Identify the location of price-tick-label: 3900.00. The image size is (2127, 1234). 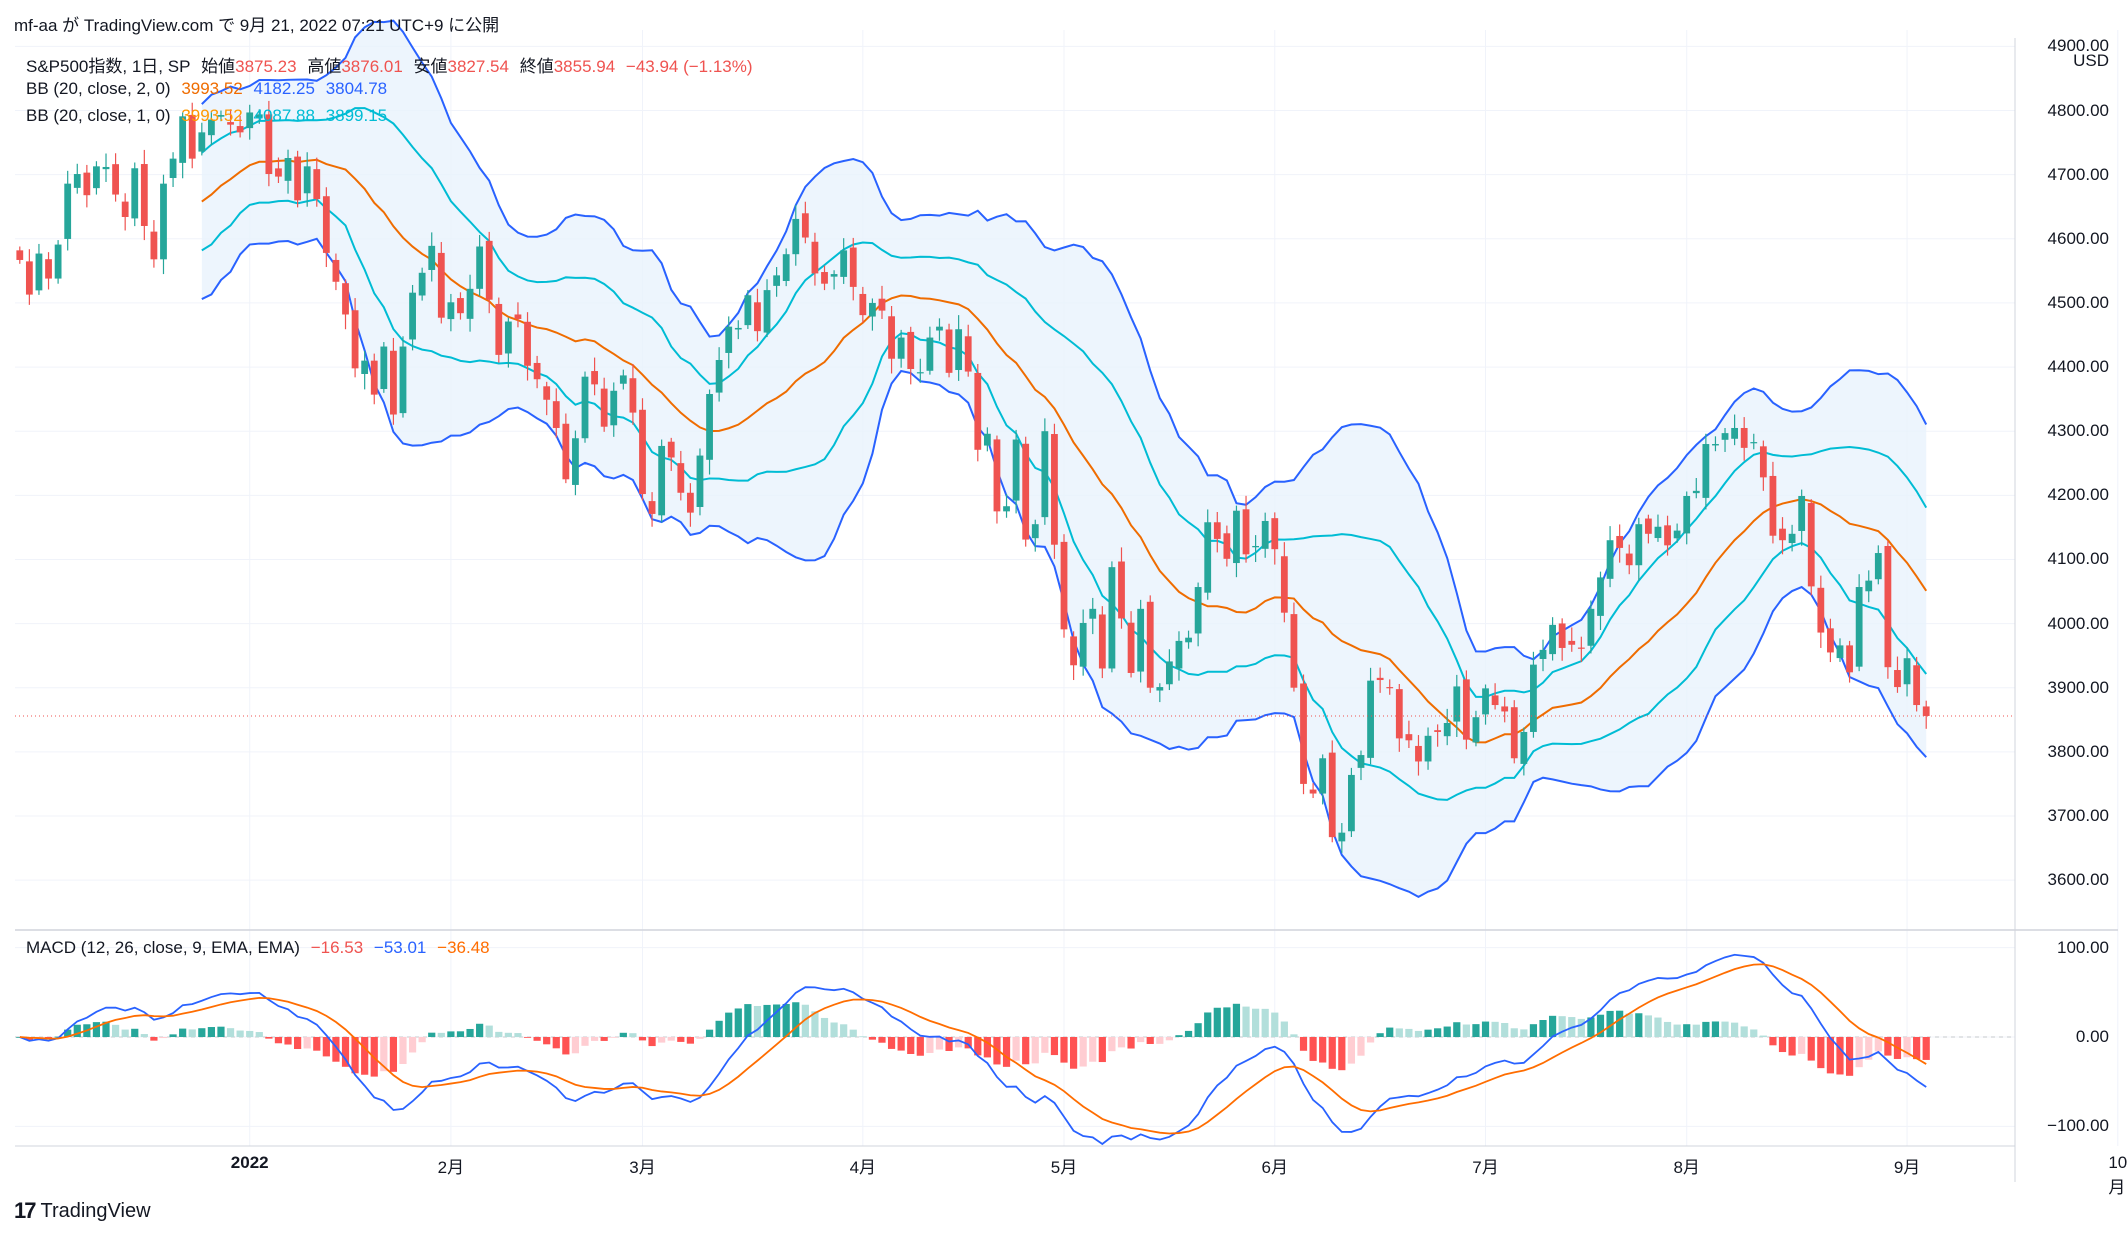
(2078, 687).